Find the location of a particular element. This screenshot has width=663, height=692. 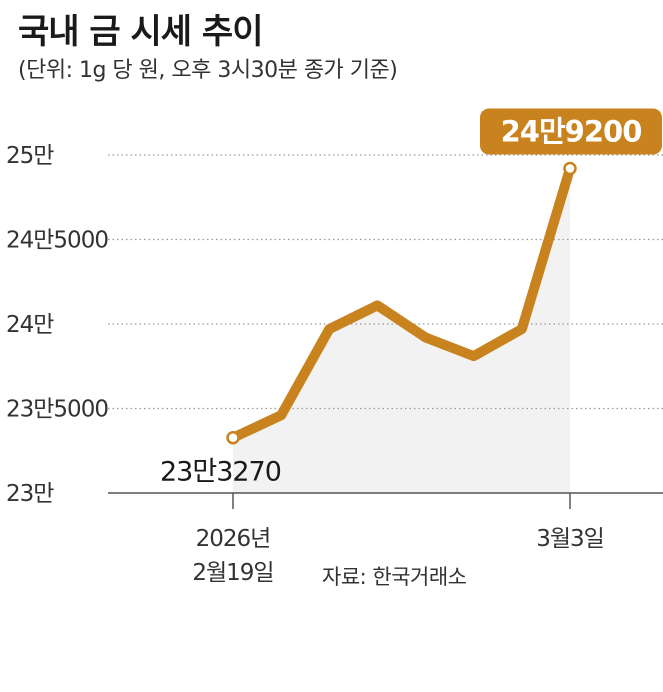

x-tick-label-0-1: 2월19일 is located at coordinates (232, 573).